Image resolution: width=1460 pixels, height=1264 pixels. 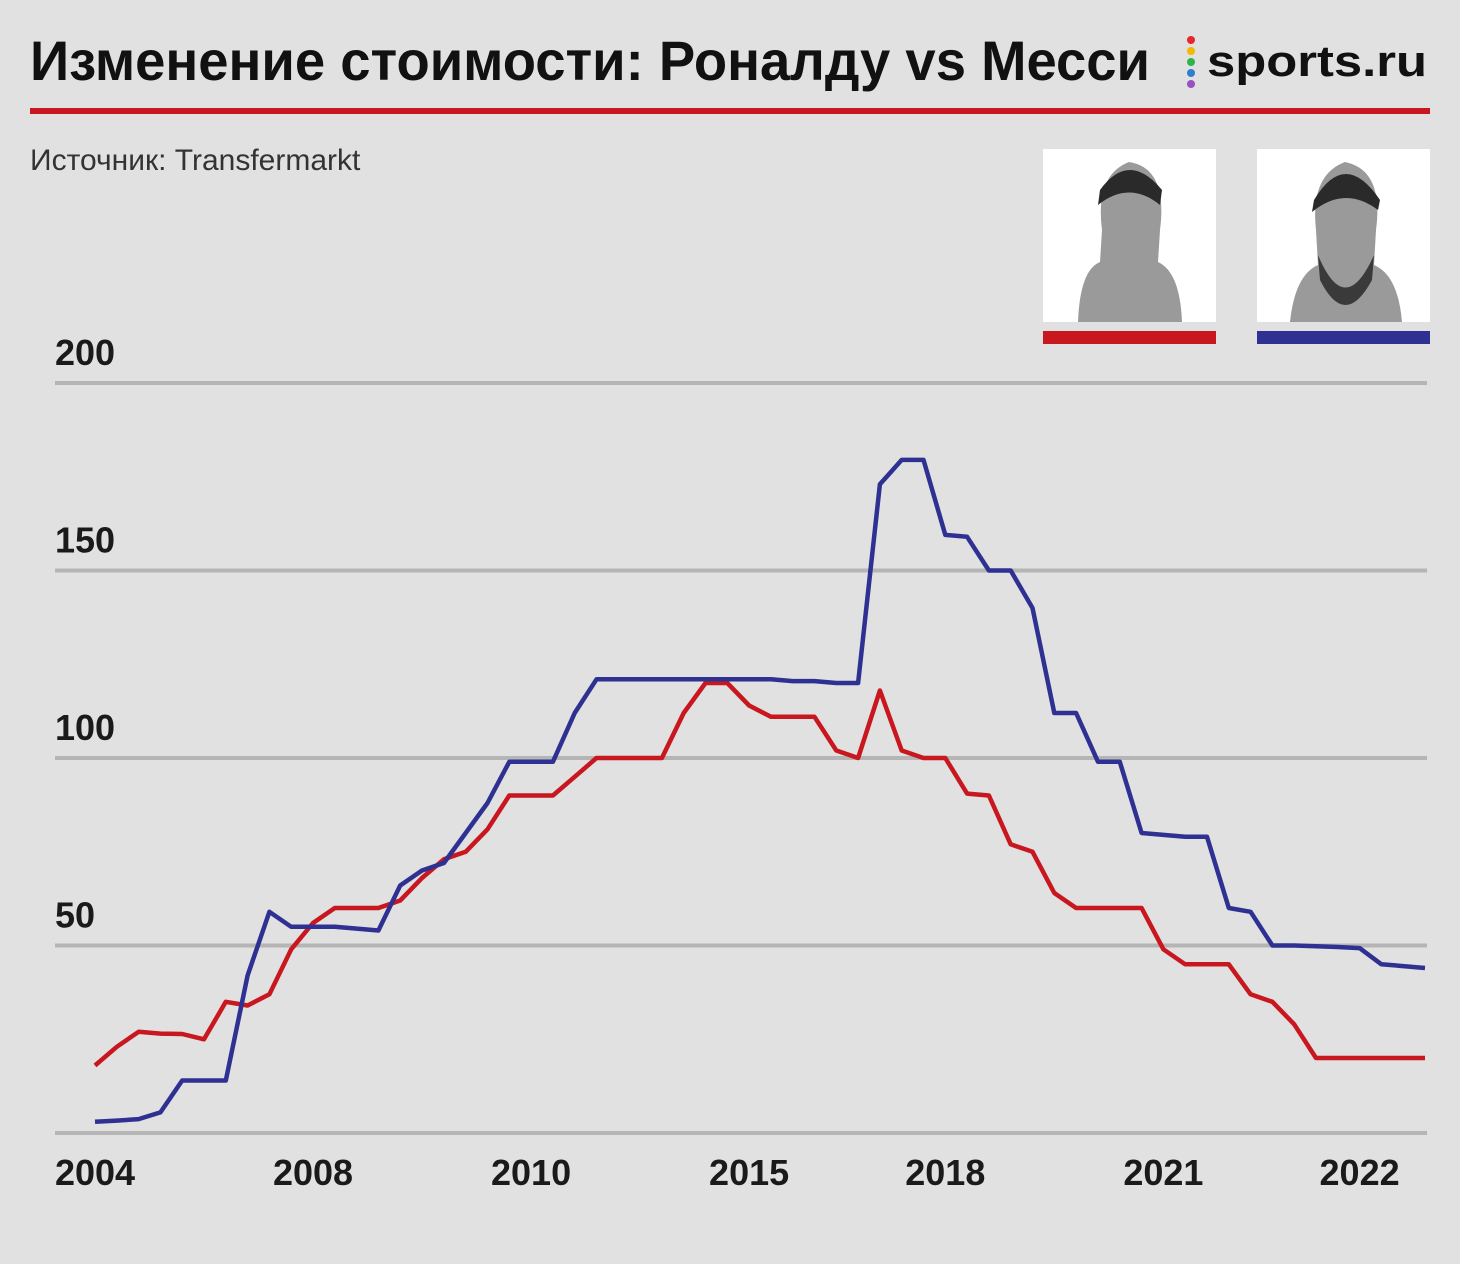 I want to click on photo-messi, so click(x=1343, y=246).